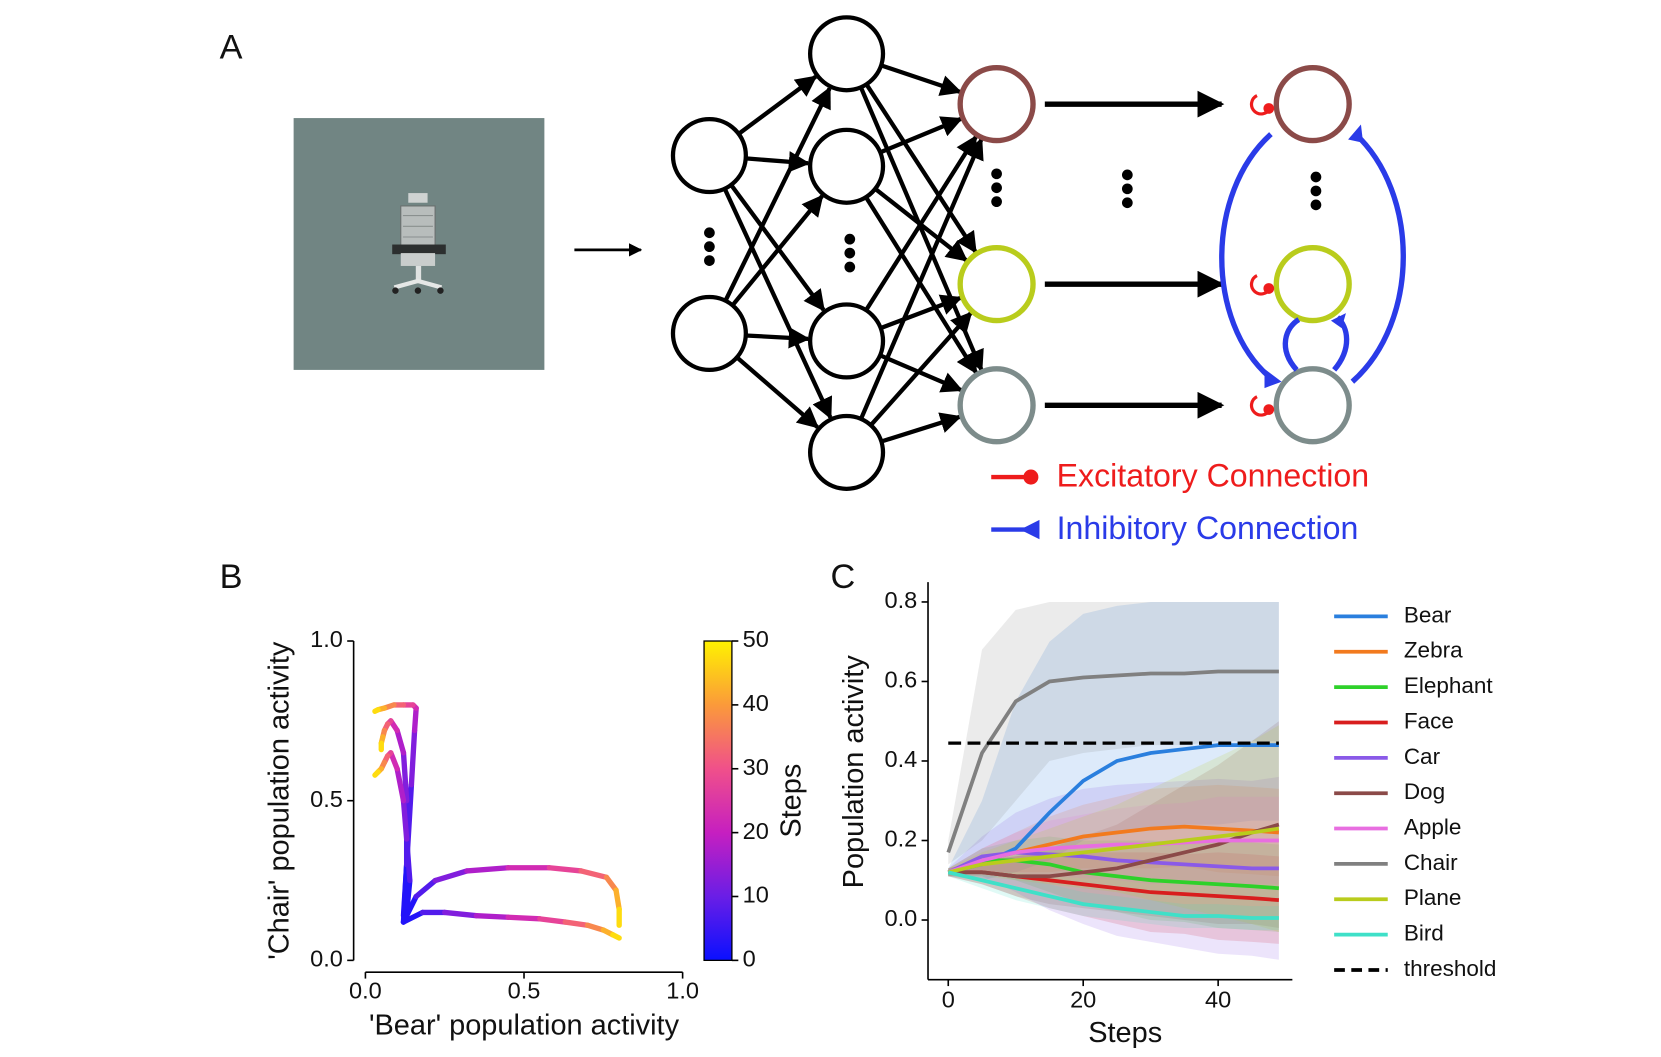 This screenshot has height=1057, width=1661. What do you see at coordinates (365, 991) in the screenshot?
I see `x-tick-label: 0.0` at bounding box center [365, 991].